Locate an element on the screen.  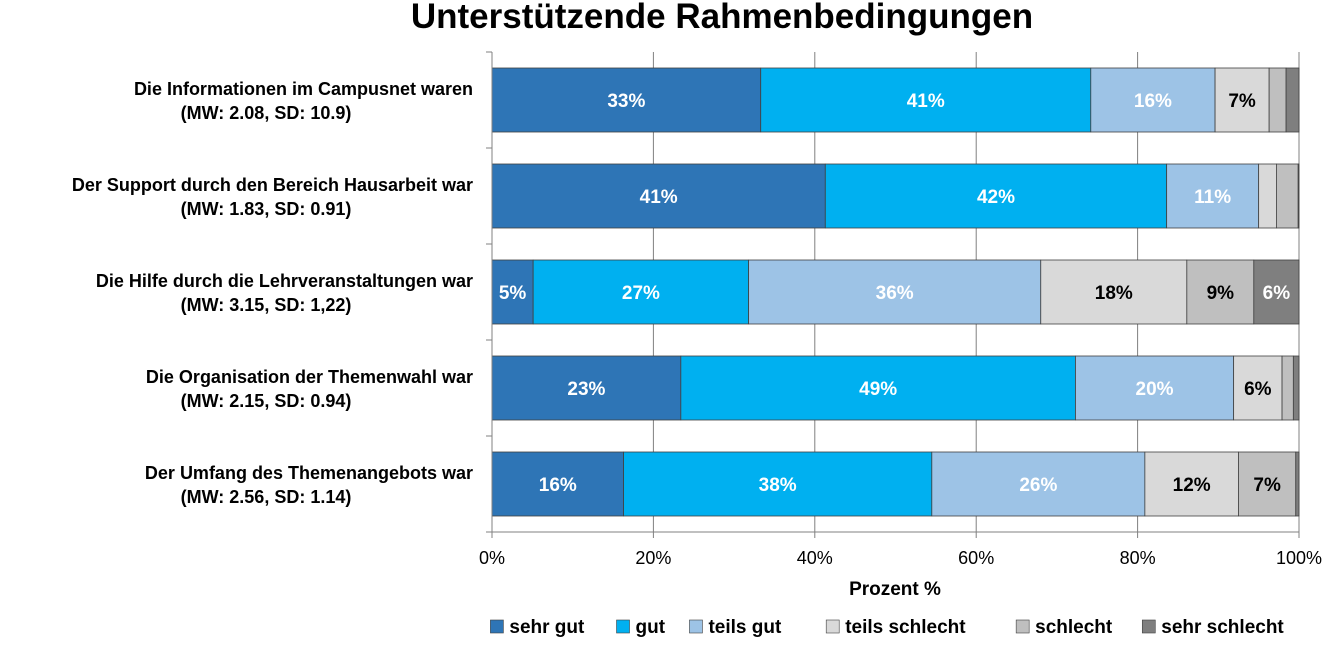
category-stats: (MW: 3.15, SD: 1,22) is located at coordinates (266, 305).